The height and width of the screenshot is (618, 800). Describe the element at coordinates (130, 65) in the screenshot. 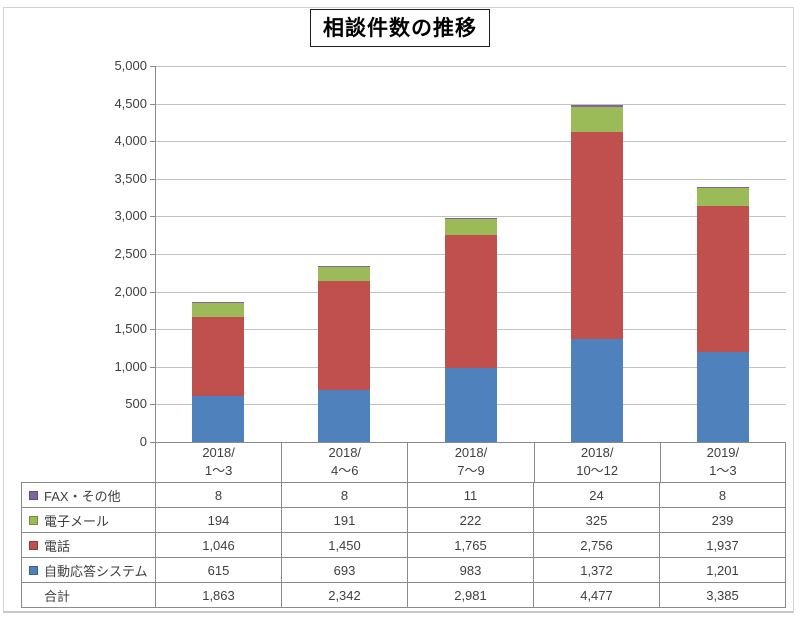

I see `y-tick-label: 5,000` at that location.